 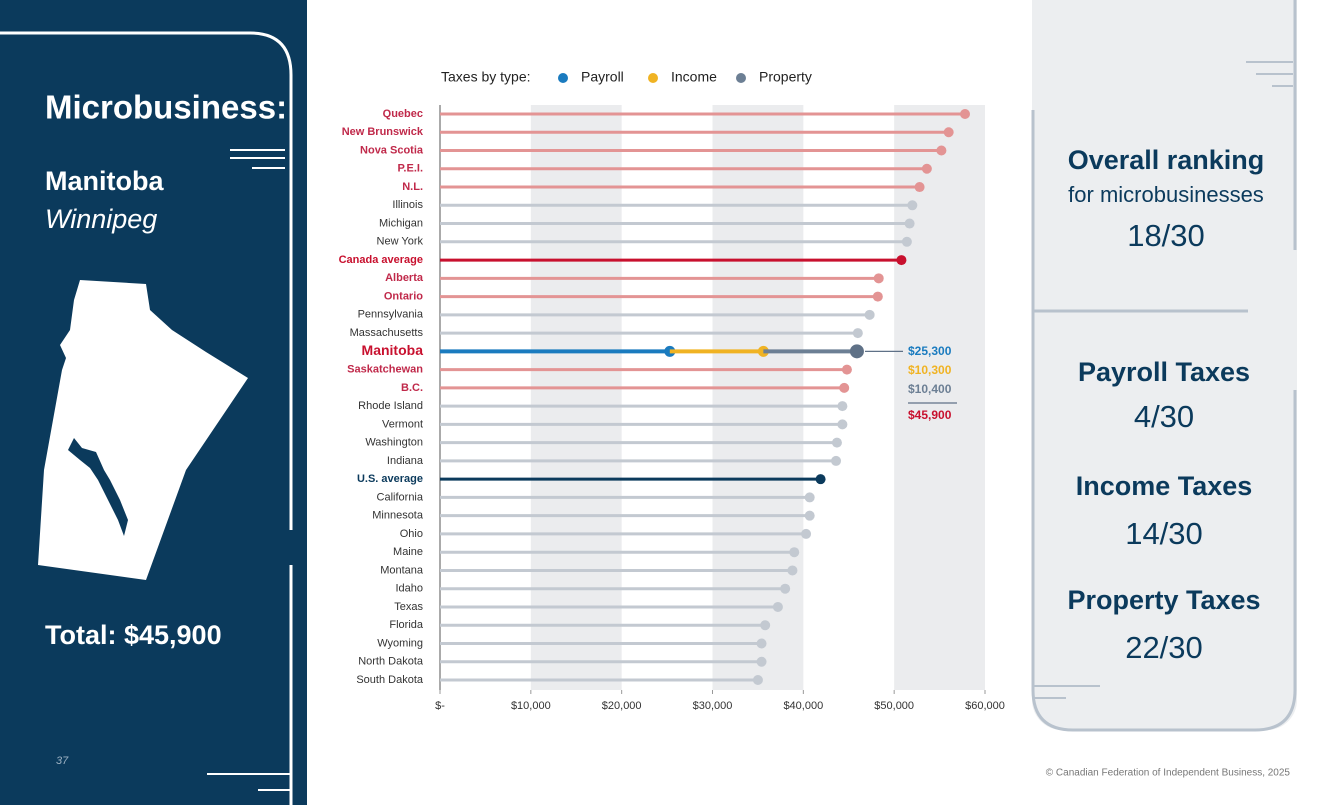 What do you see at coordinates (401, 223) in the screenshot?
I see `y-tick-label: Michigan` at bounding box center [401, 223].